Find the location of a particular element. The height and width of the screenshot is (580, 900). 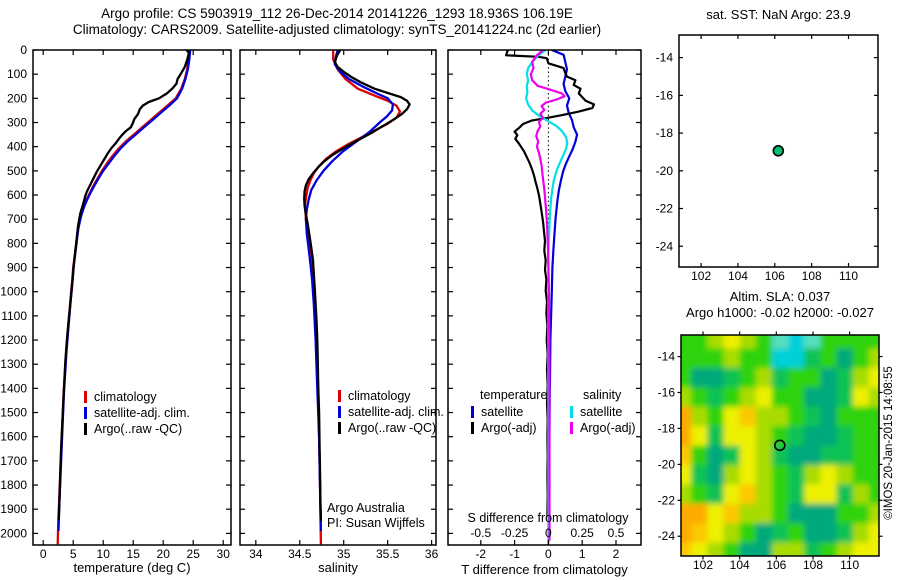

y-tick-label: 1800 is located at coordinates (13, 485).